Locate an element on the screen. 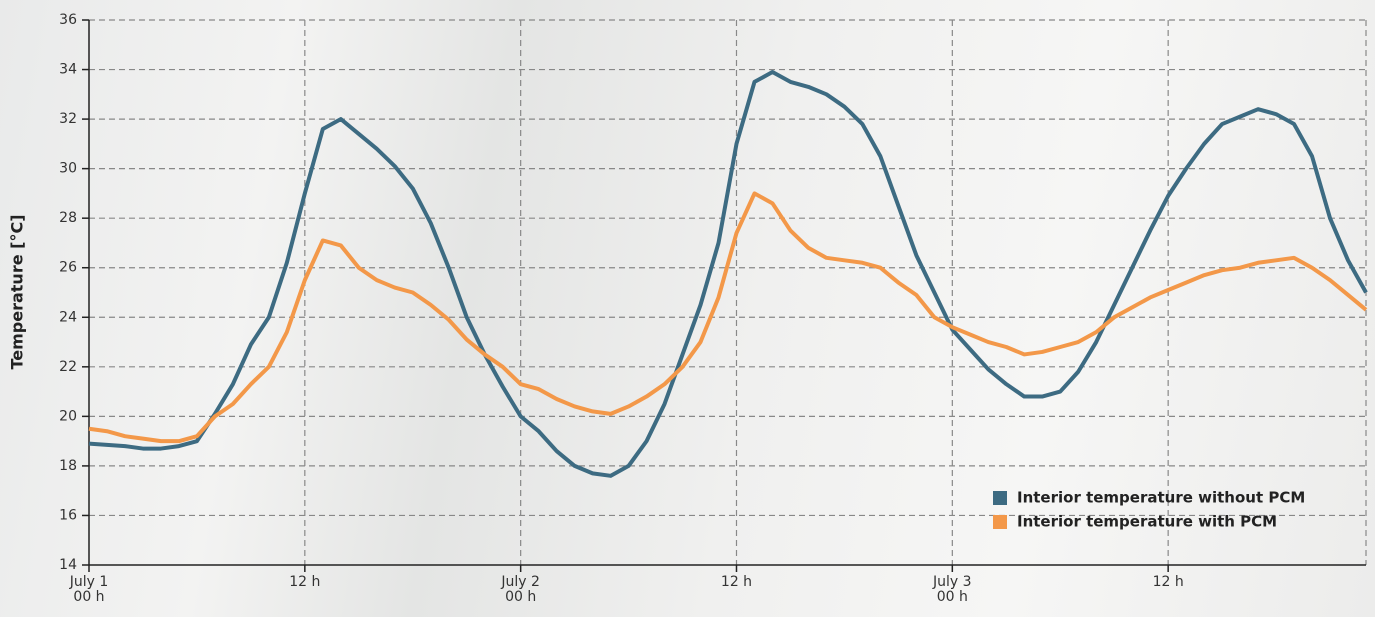 This screenshot has height=617, width=1375. x-tick-label: July 3 00 h is located at coordinates (952, 589).